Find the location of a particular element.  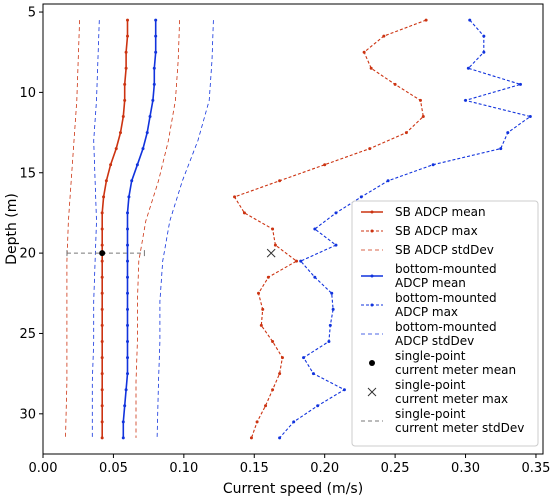

y-tick-label: 20 is located at coordinates (27, 254).